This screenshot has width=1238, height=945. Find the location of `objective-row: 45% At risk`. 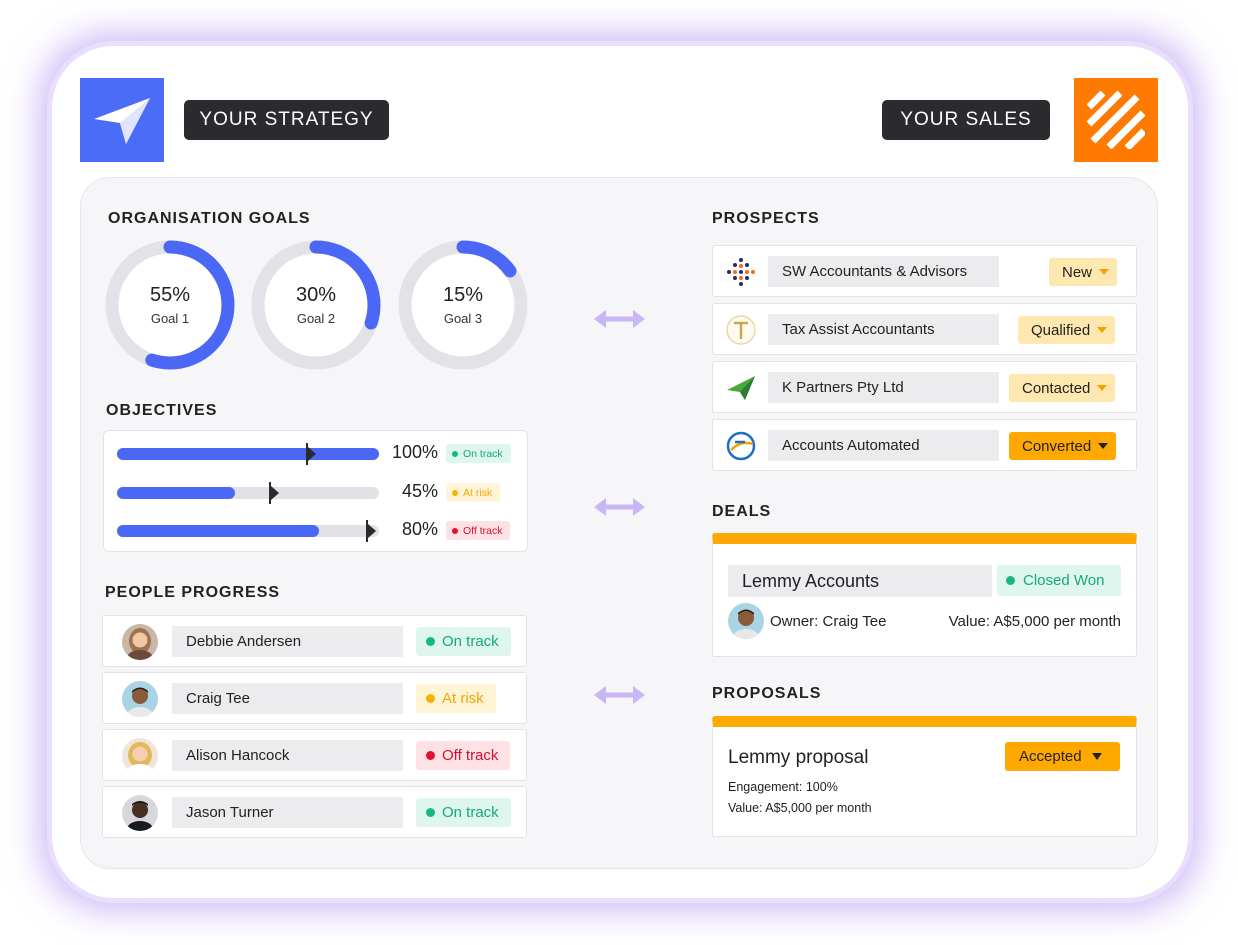

objective-row: 45% At risk is located at coordinates (316, 492).